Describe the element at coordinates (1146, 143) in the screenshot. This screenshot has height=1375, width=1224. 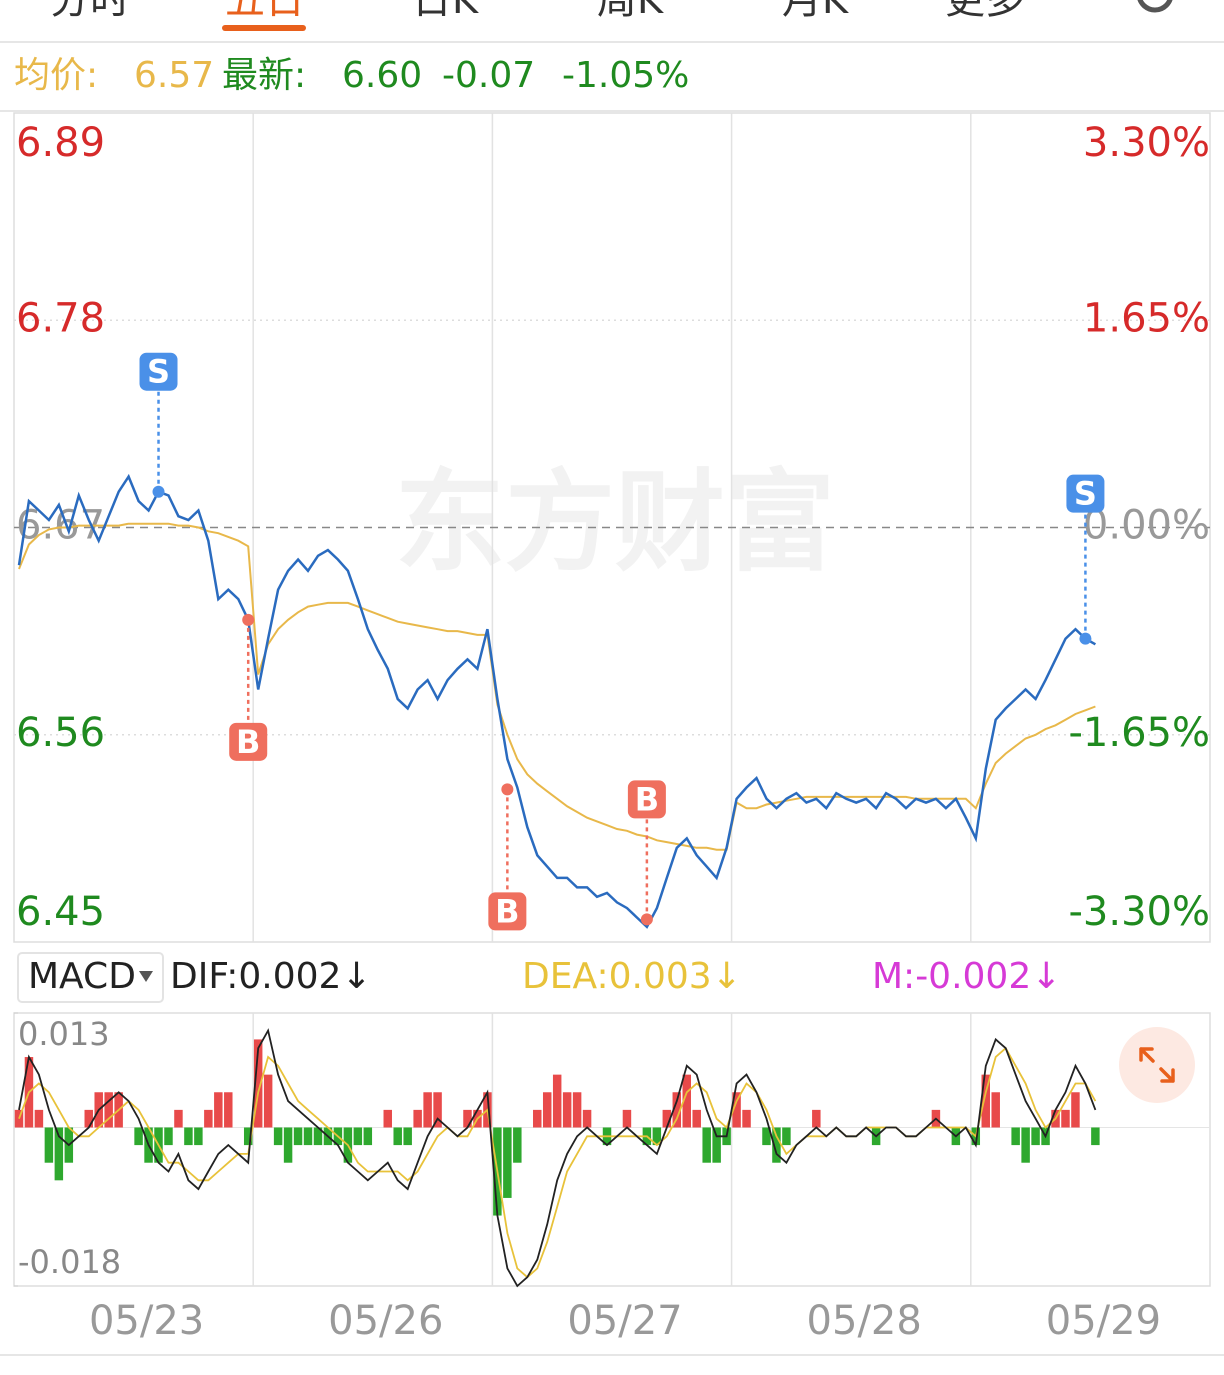
I see `y2-tick-label: 3.30%` at that location.